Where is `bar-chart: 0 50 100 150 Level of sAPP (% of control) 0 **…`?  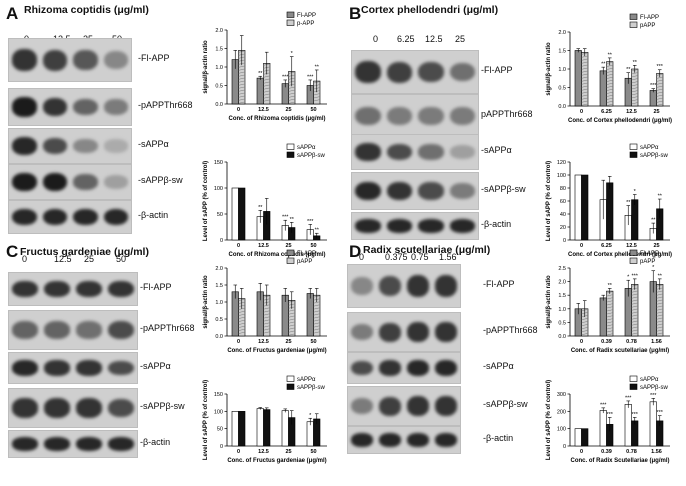
bar-chart: 0 50 100 150 Level of sAPP (% of control) 0 **… is located at coordinates (265, 200).